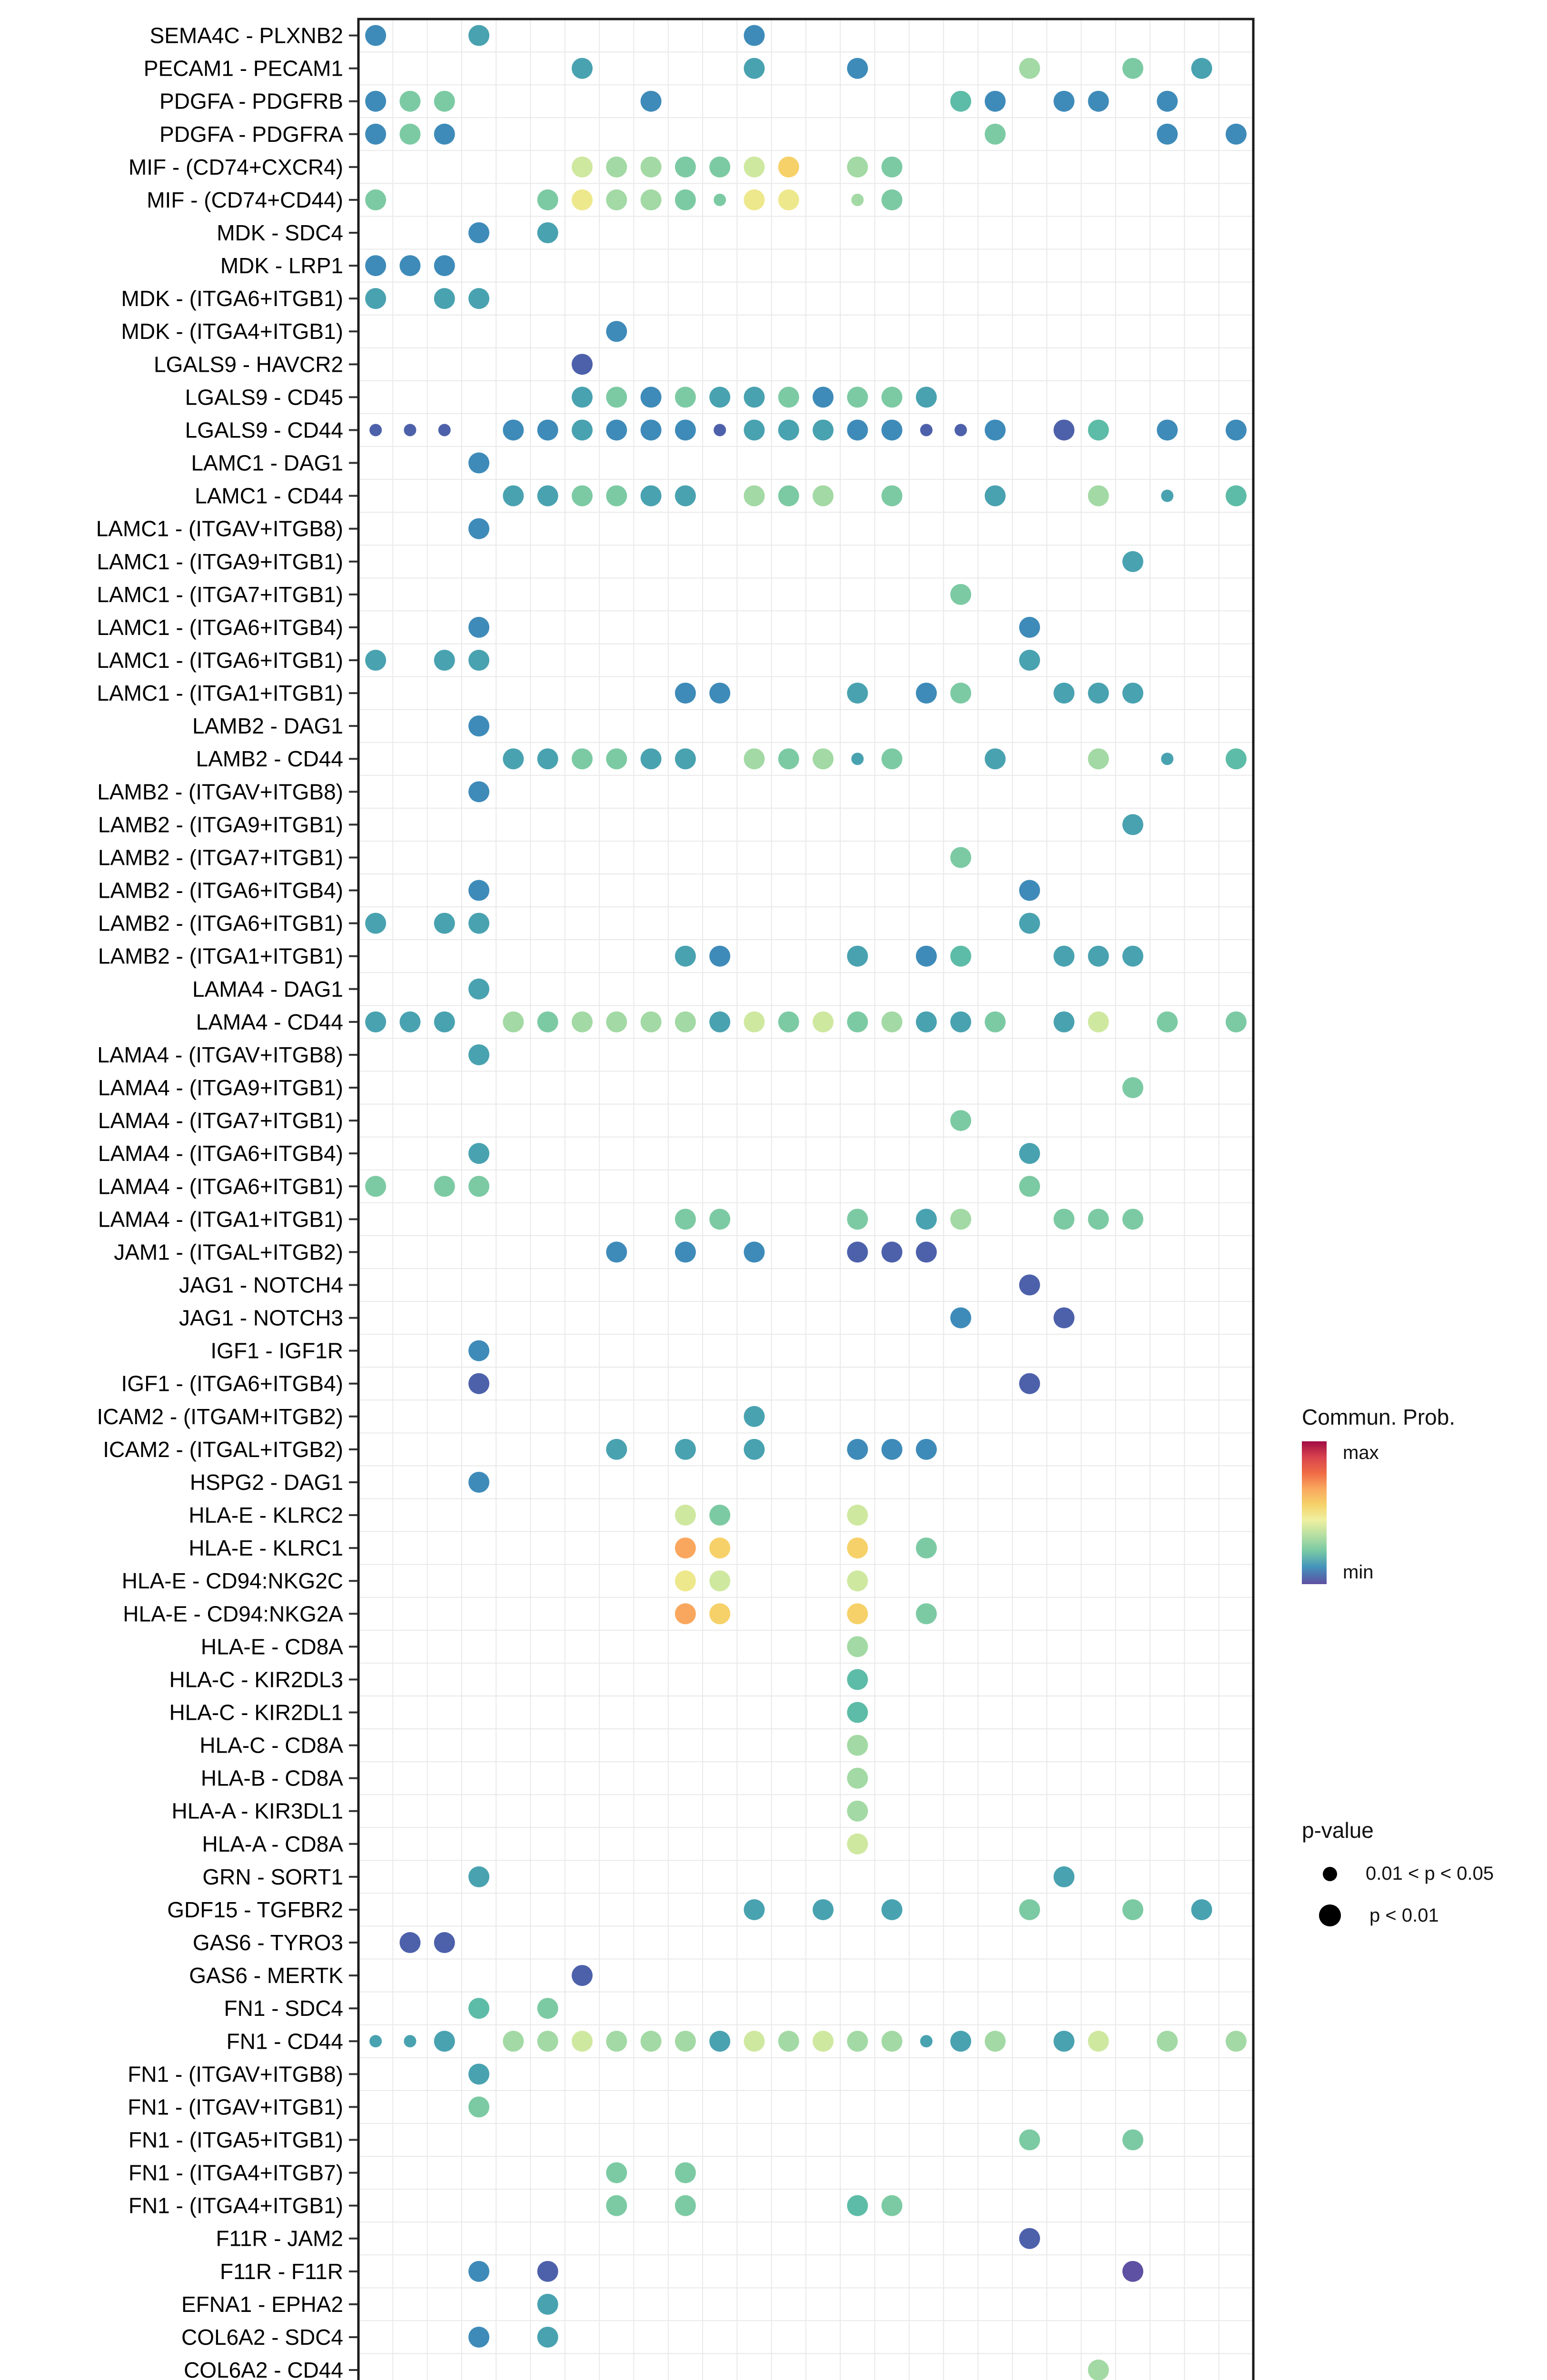 The height and width of the screenshot is (2380, 1547). I want to click on y-axis-label: HLA-A - CD8A, so click(272, 1844).